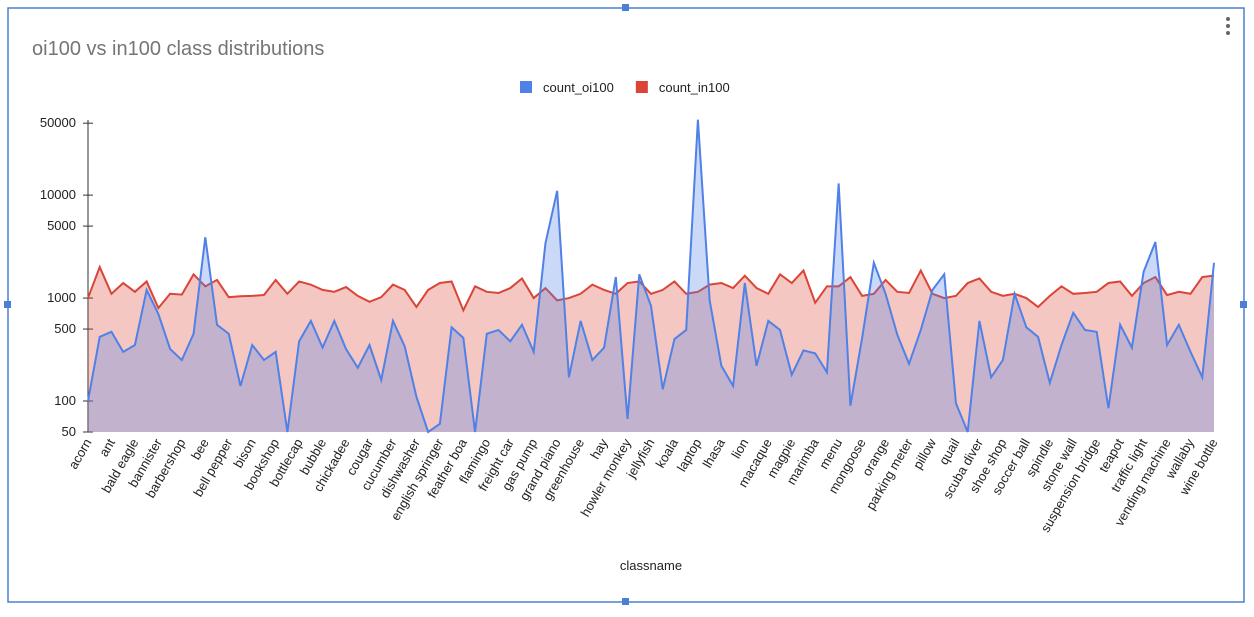 The width and height of the screenshot is (1254, 617). Describe the element at coordinates (1228, 26) in the screenshot. I see `menu-icon` at that location.